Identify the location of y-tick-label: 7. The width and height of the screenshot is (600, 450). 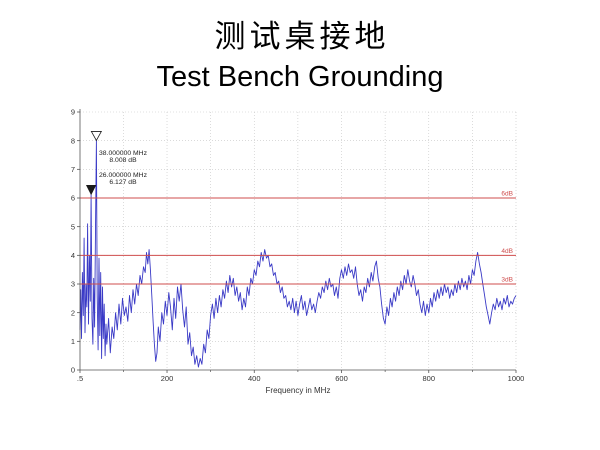
(73, 169).